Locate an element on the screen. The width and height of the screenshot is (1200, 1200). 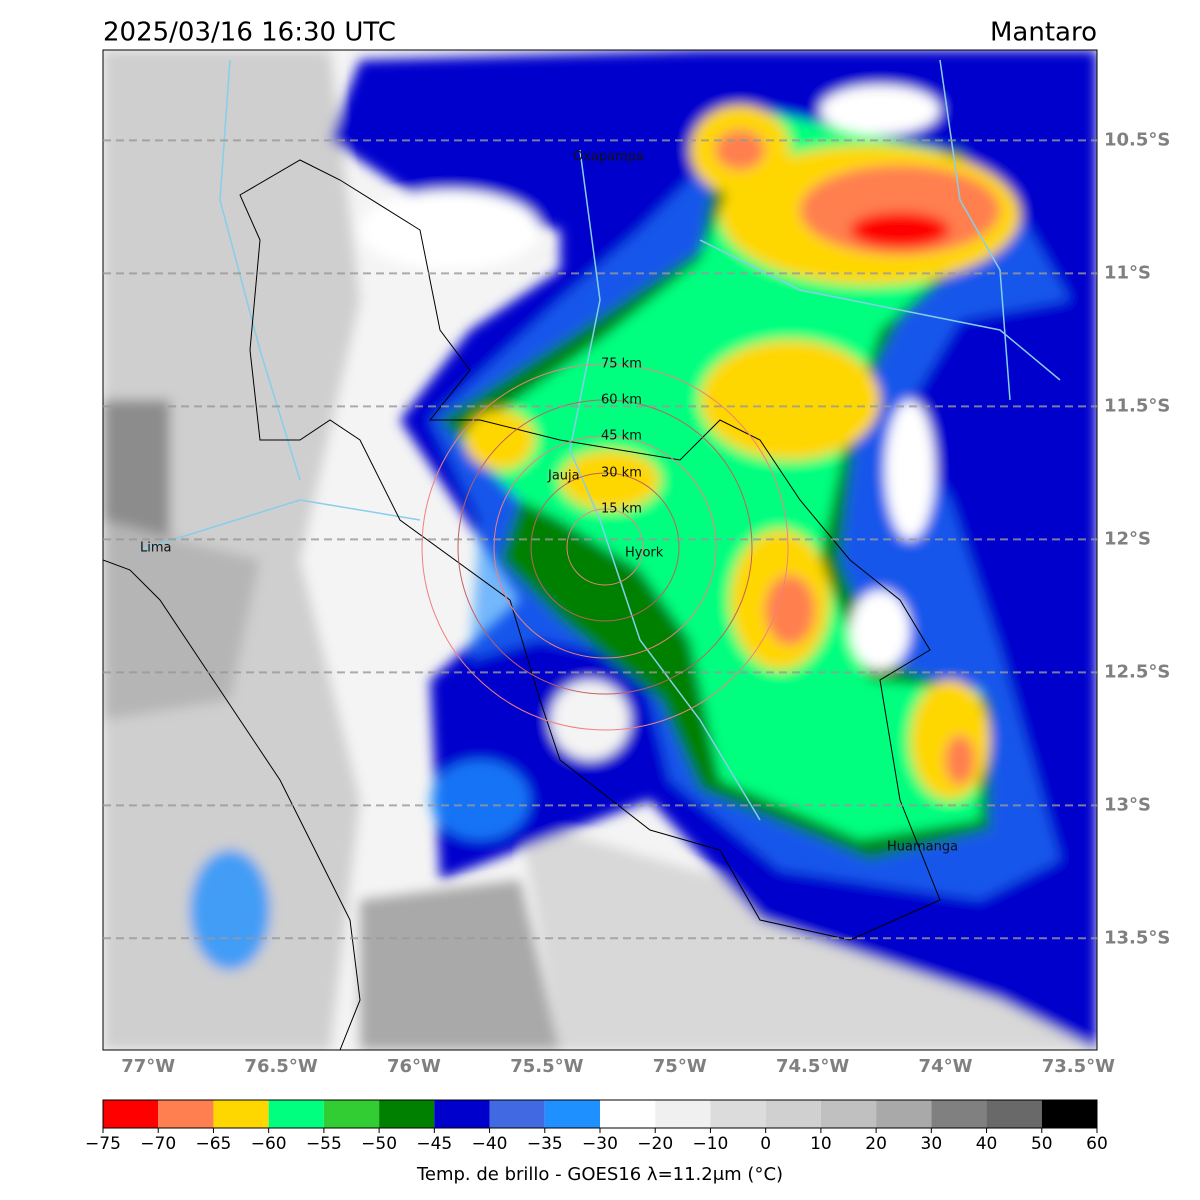
colorbar-tick-label: −60 is located at coordinates (269, 1144).